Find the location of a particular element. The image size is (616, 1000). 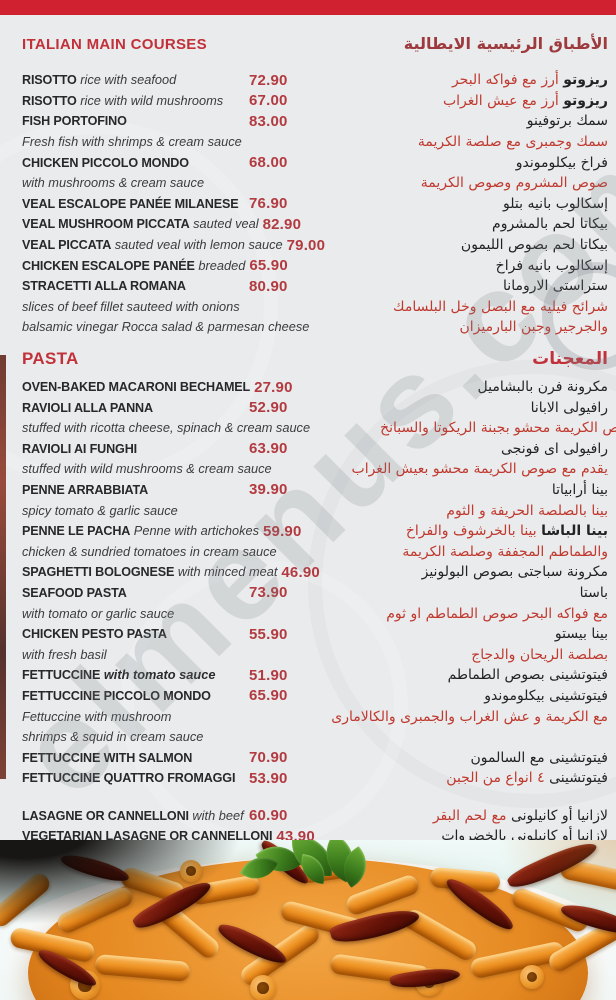

item-subtitle: with tomato sauce is located at coordinates (158, 675).